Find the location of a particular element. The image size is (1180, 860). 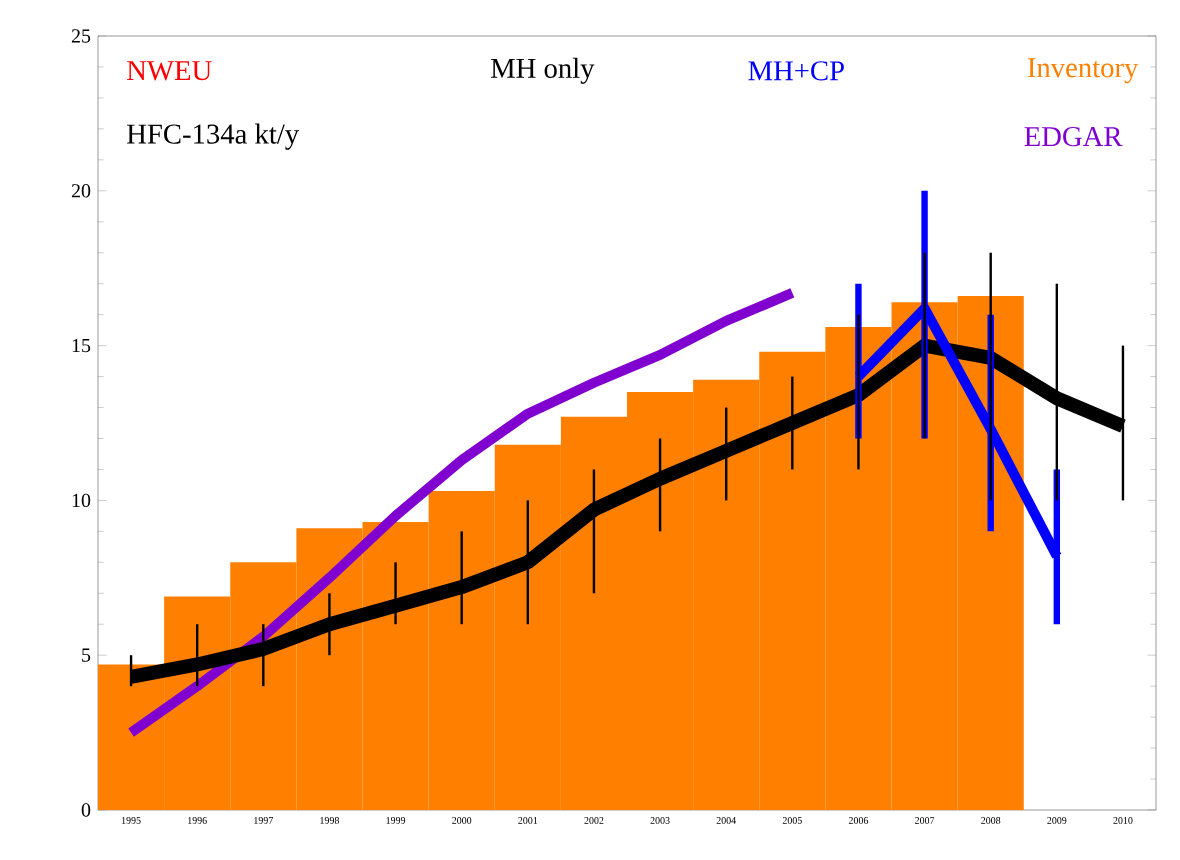

text: EDGAR is located at coordinates (1073, 136).